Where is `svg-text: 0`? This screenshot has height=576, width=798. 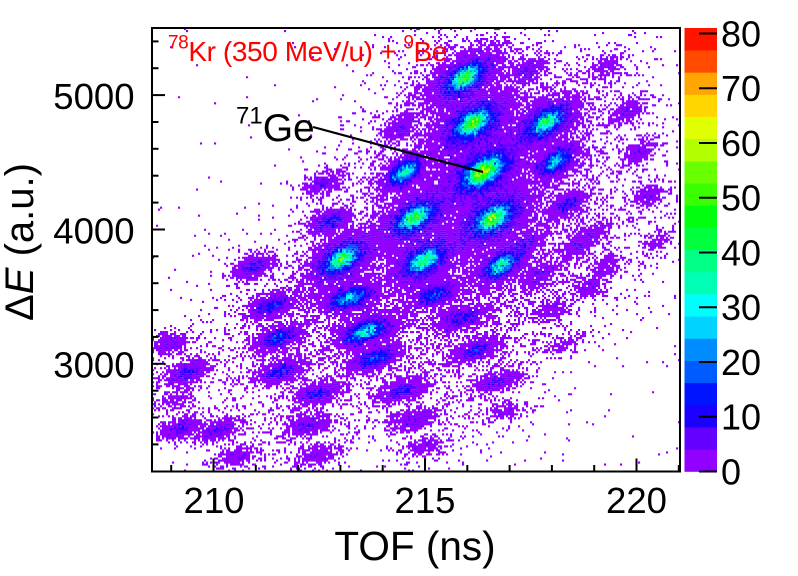
svg-text: 0 is located at coordinates (731, 471).